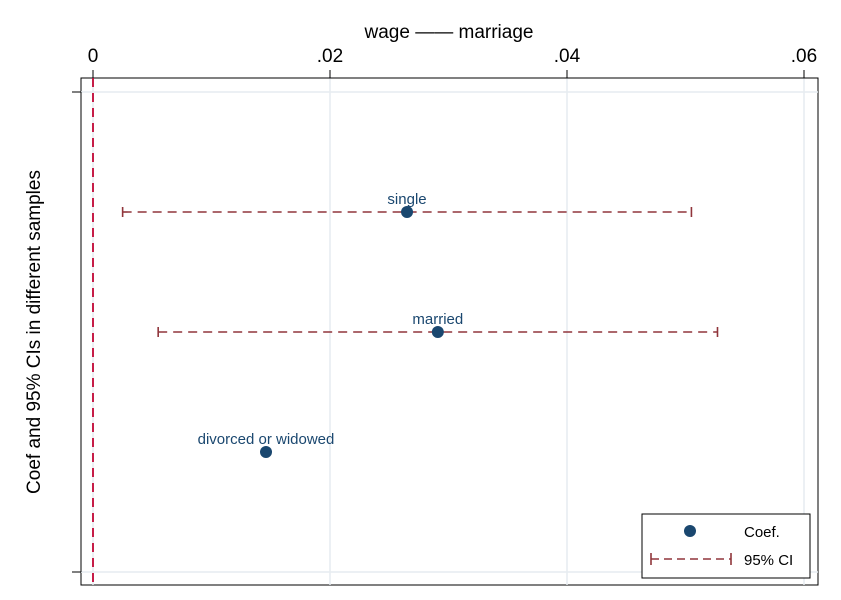 This screenshot has width=841, height=600. What do you see at coordinates (690, 531) in the screenshot?
I see `legend-coef-marker` at bounding box center [690, 531].